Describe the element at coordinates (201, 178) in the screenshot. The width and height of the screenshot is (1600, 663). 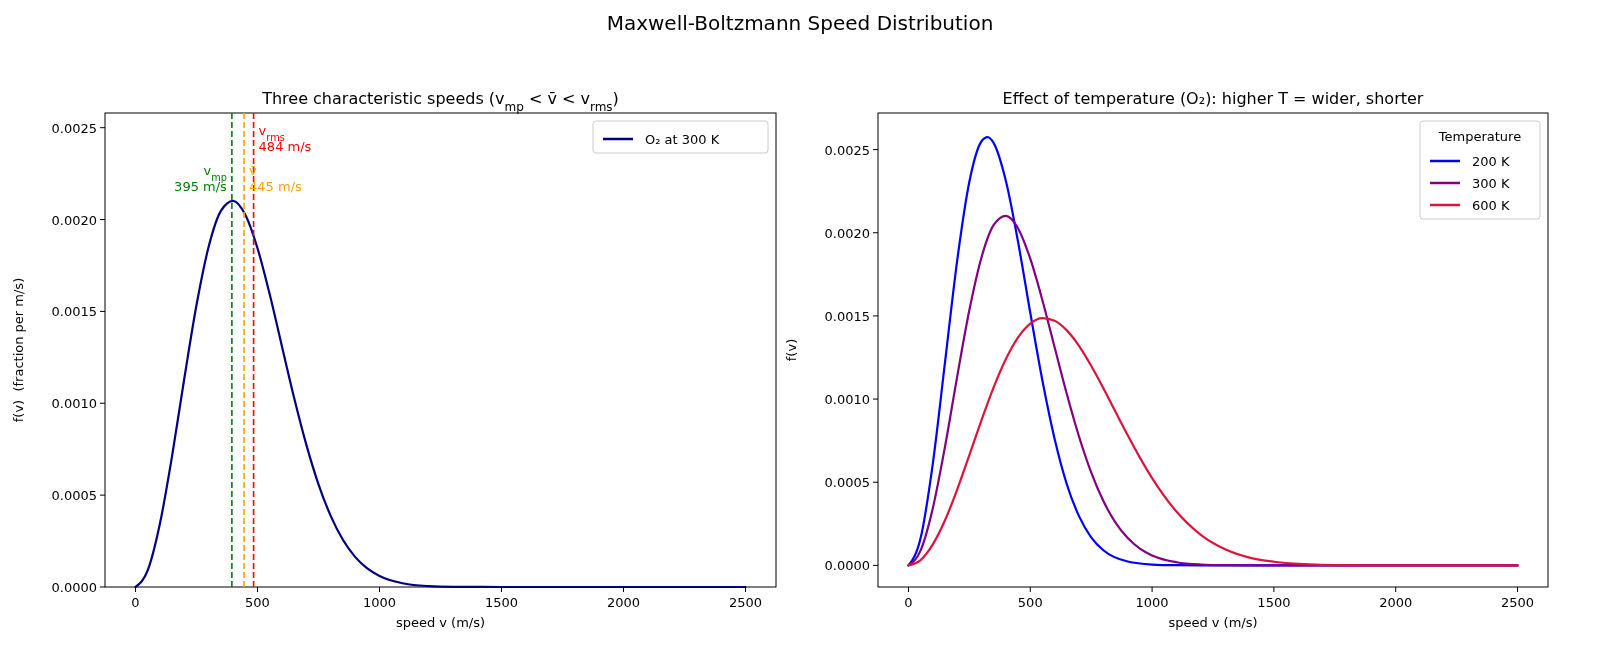
I see `ref-line-label: v$_{mp}$ 395 m/s` at that location.